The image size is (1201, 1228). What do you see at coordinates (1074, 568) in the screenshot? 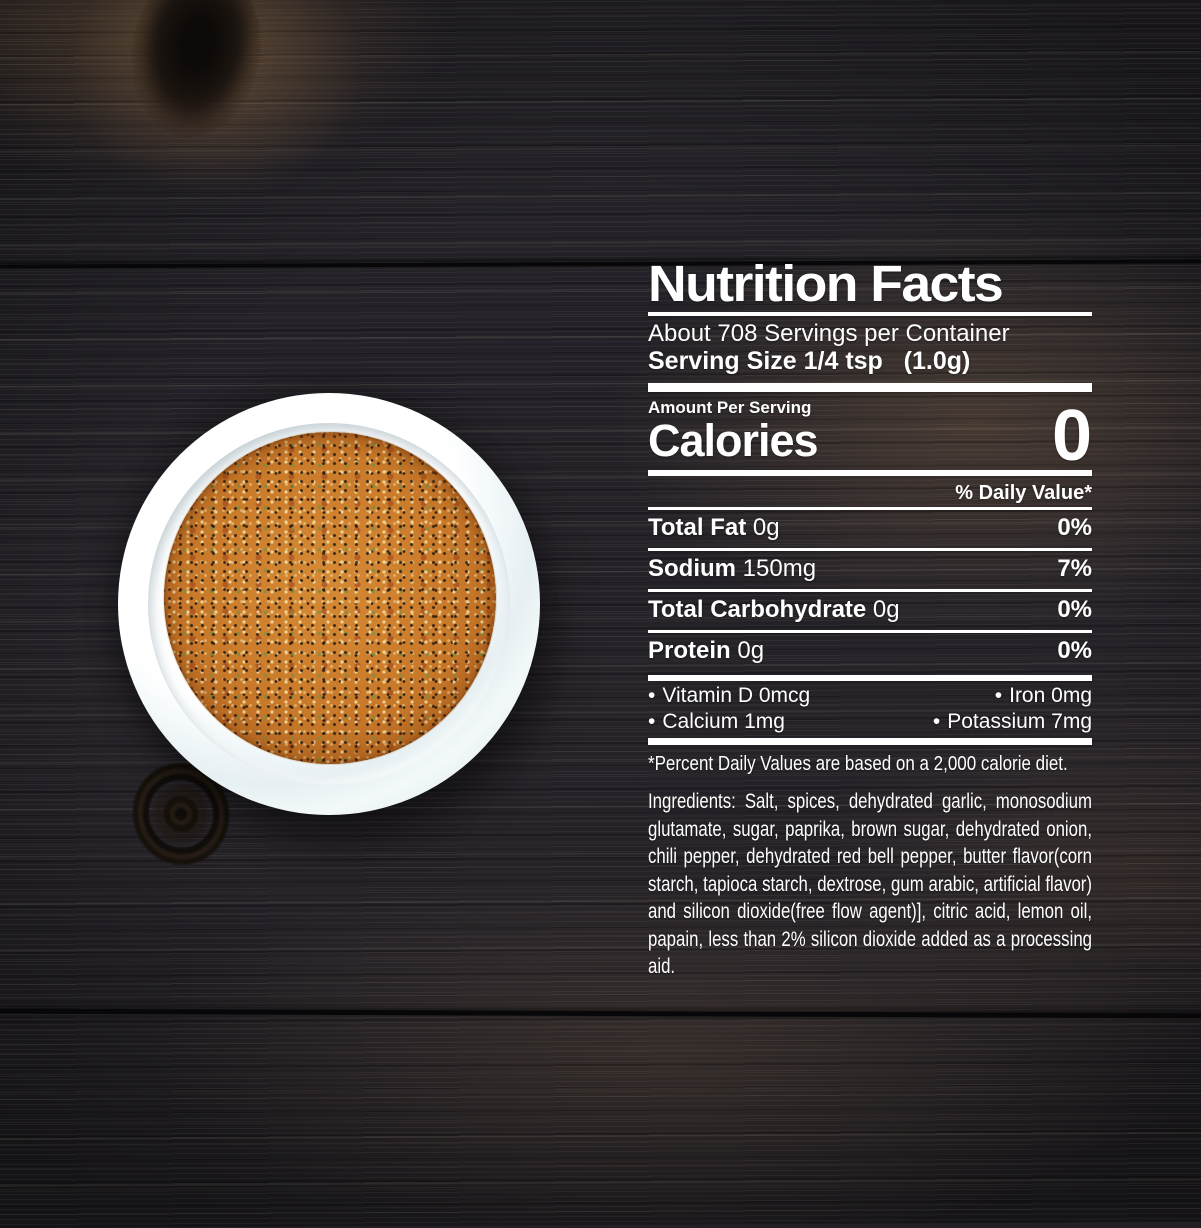
I see `nutrient-daily-value: 7%` at bounding box center [1074, 568].